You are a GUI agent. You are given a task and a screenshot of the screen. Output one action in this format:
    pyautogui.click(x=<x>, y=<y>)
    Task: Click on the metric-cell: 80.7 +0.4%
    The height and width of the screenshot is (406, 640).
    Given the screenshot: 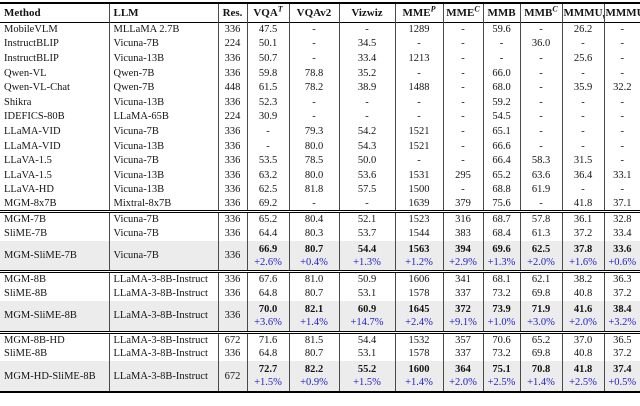 What is the action you would take?
    pyautogui.click(x=313, y=256)
    